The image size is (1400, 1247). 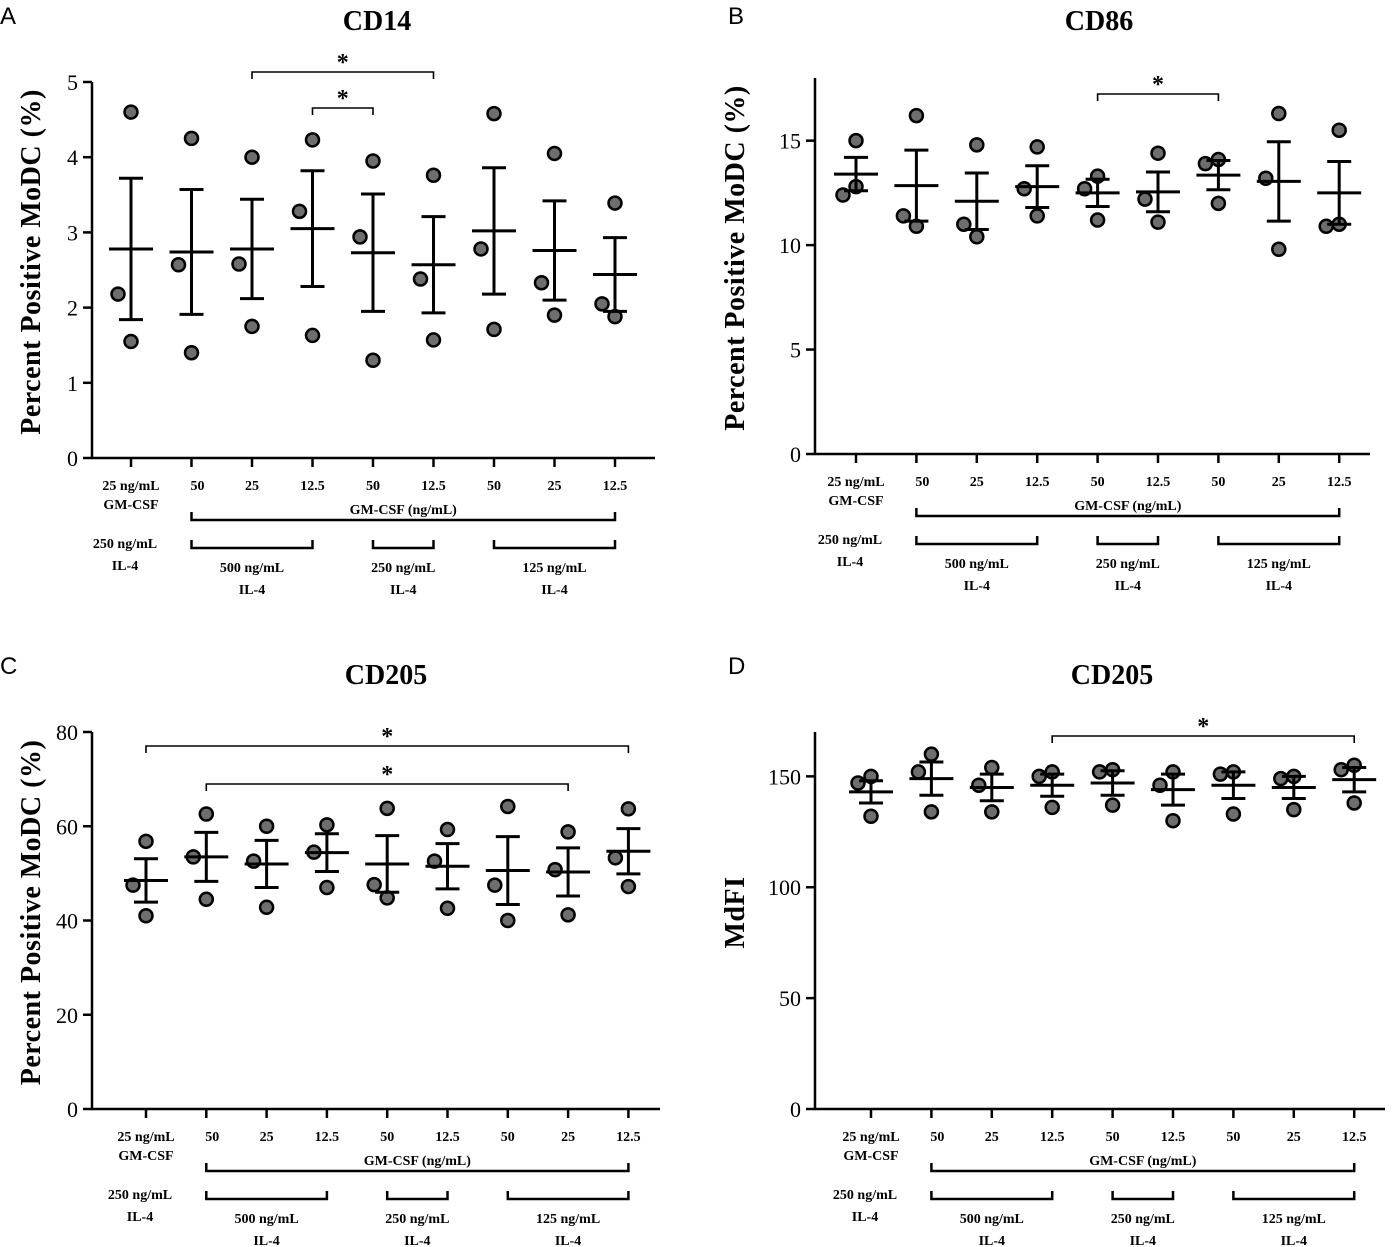 What do you see at coordinates (790, 245) in the screenshot?
I see `y-tick-label: 10` at bounding box center [790, 245].